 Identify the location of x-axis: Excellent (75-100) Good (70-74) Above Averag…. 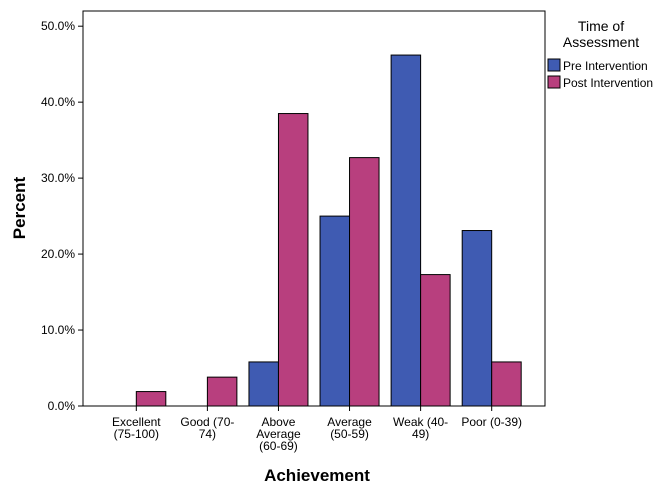
(317, 429).